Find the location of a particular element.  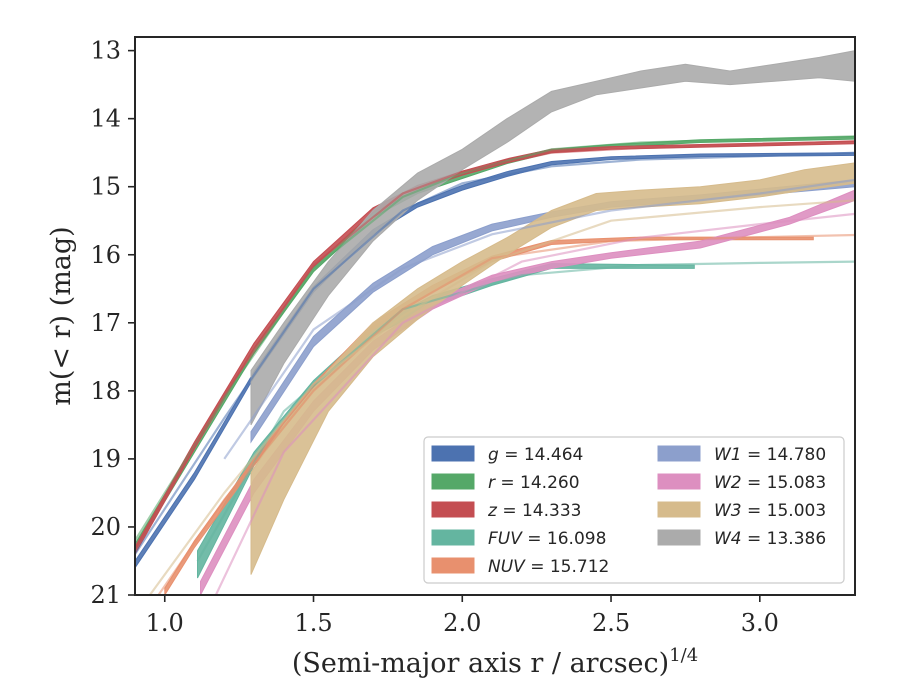

x-tick-label: 1.0 is located at coordinates (165, 623).